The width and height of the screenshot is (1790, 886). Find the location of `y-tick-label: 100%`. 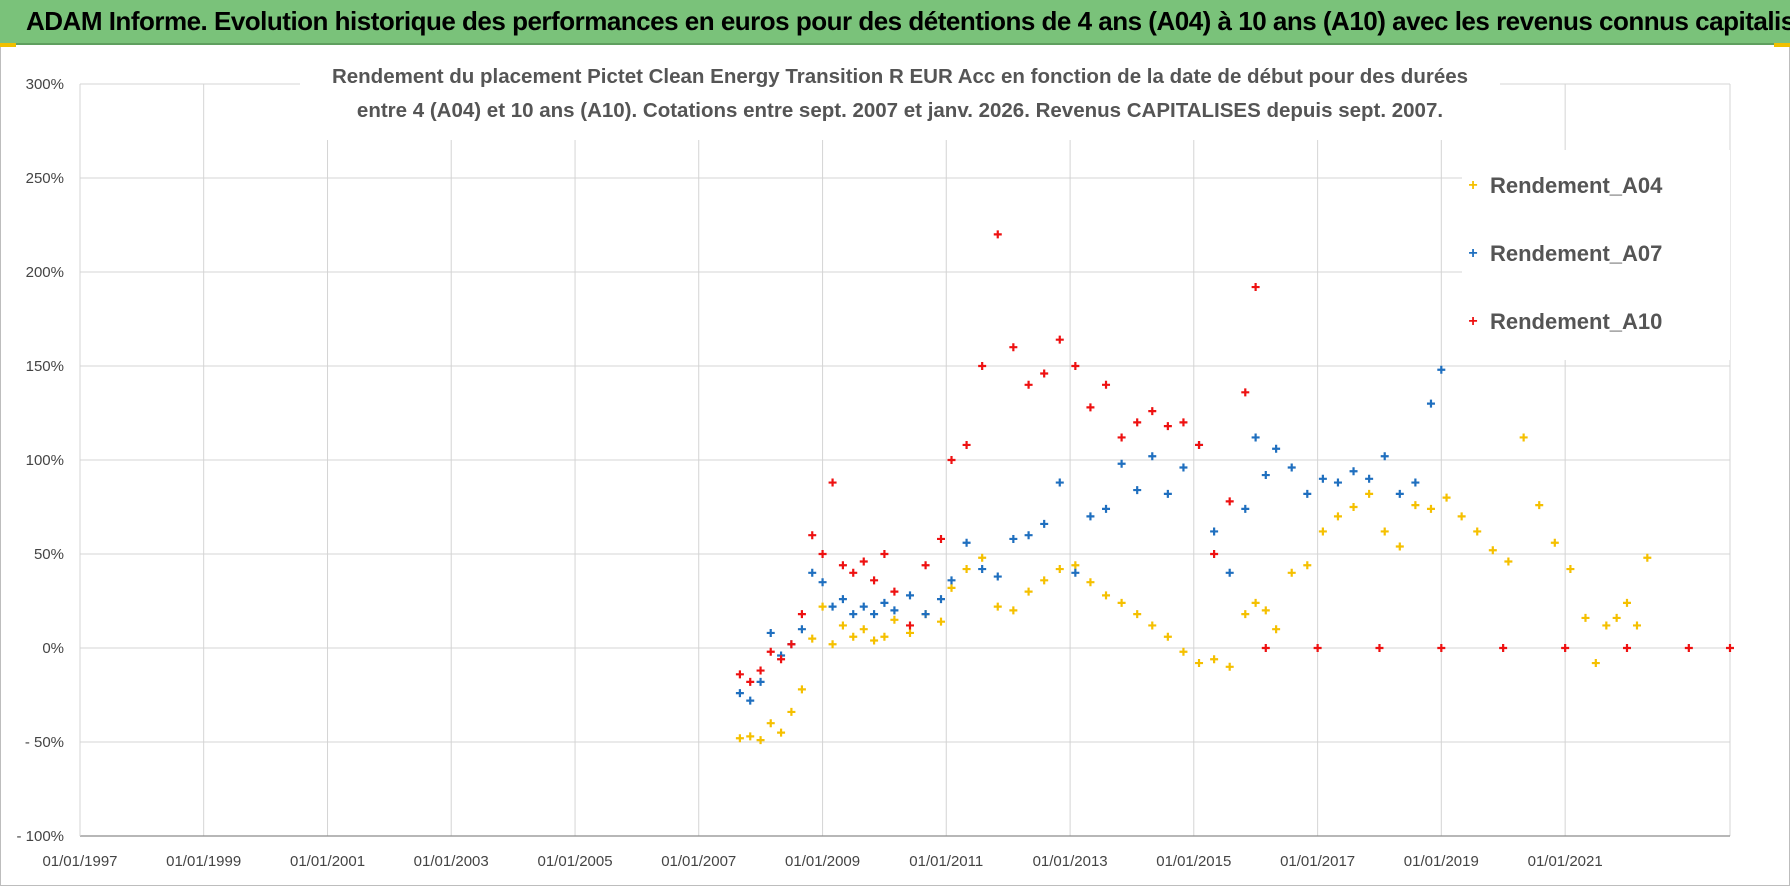

y-tick-label: 100% is located at coordinates (45, 460).